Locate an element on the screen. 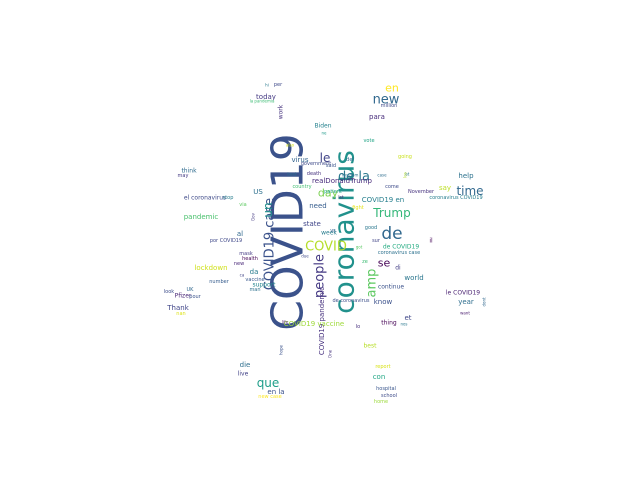 The height and width of the screenshot is (480, 640). word-20: million is located at coordinates (389, 106).